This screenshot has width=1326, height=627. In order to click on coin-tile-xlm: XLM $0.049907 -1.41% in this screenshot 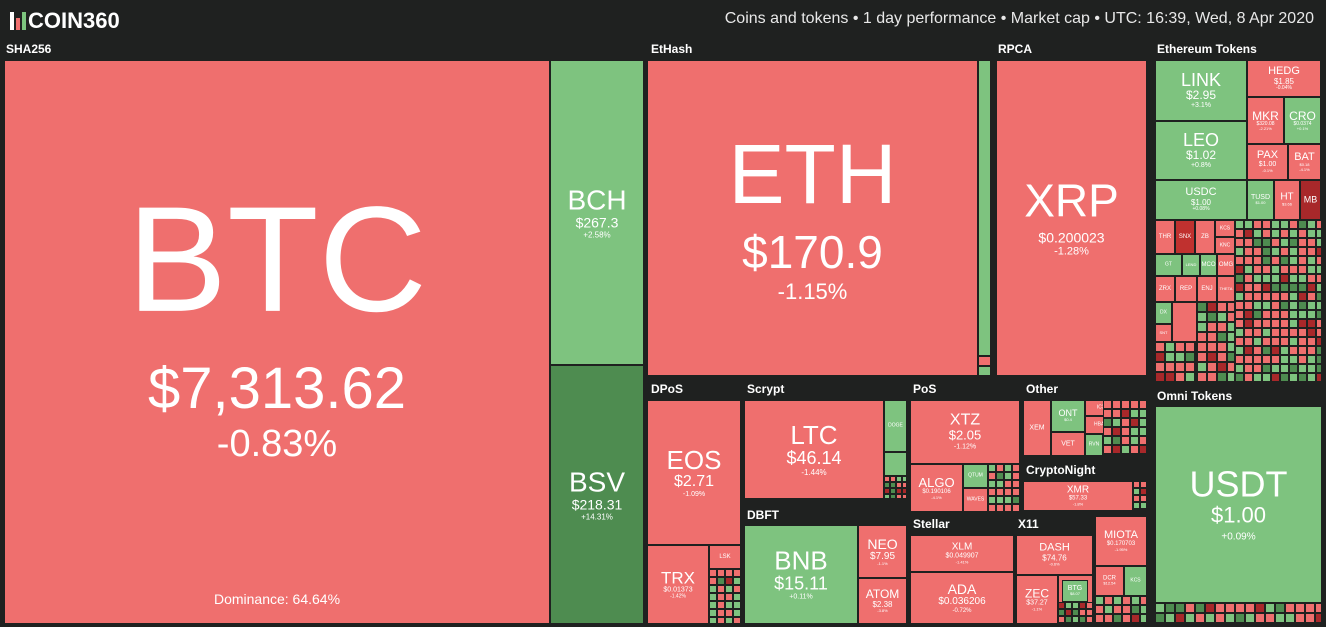, I will do `click(962, 553)`.